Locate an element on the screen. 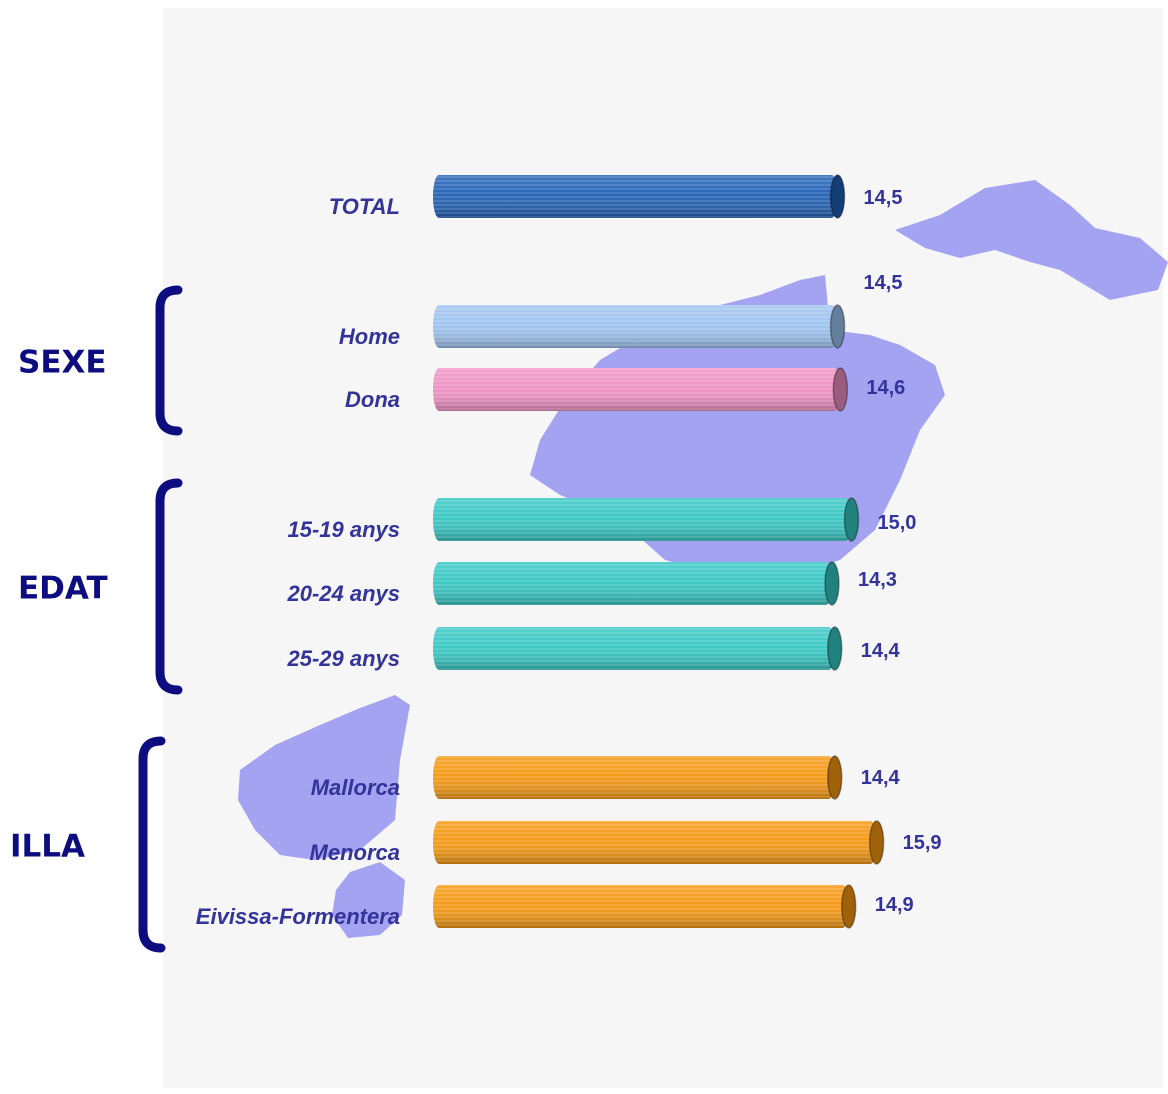 The height and width of the screenshot is (1094, 1168). group-edat: EDAT is located at coordinates (100, 586).